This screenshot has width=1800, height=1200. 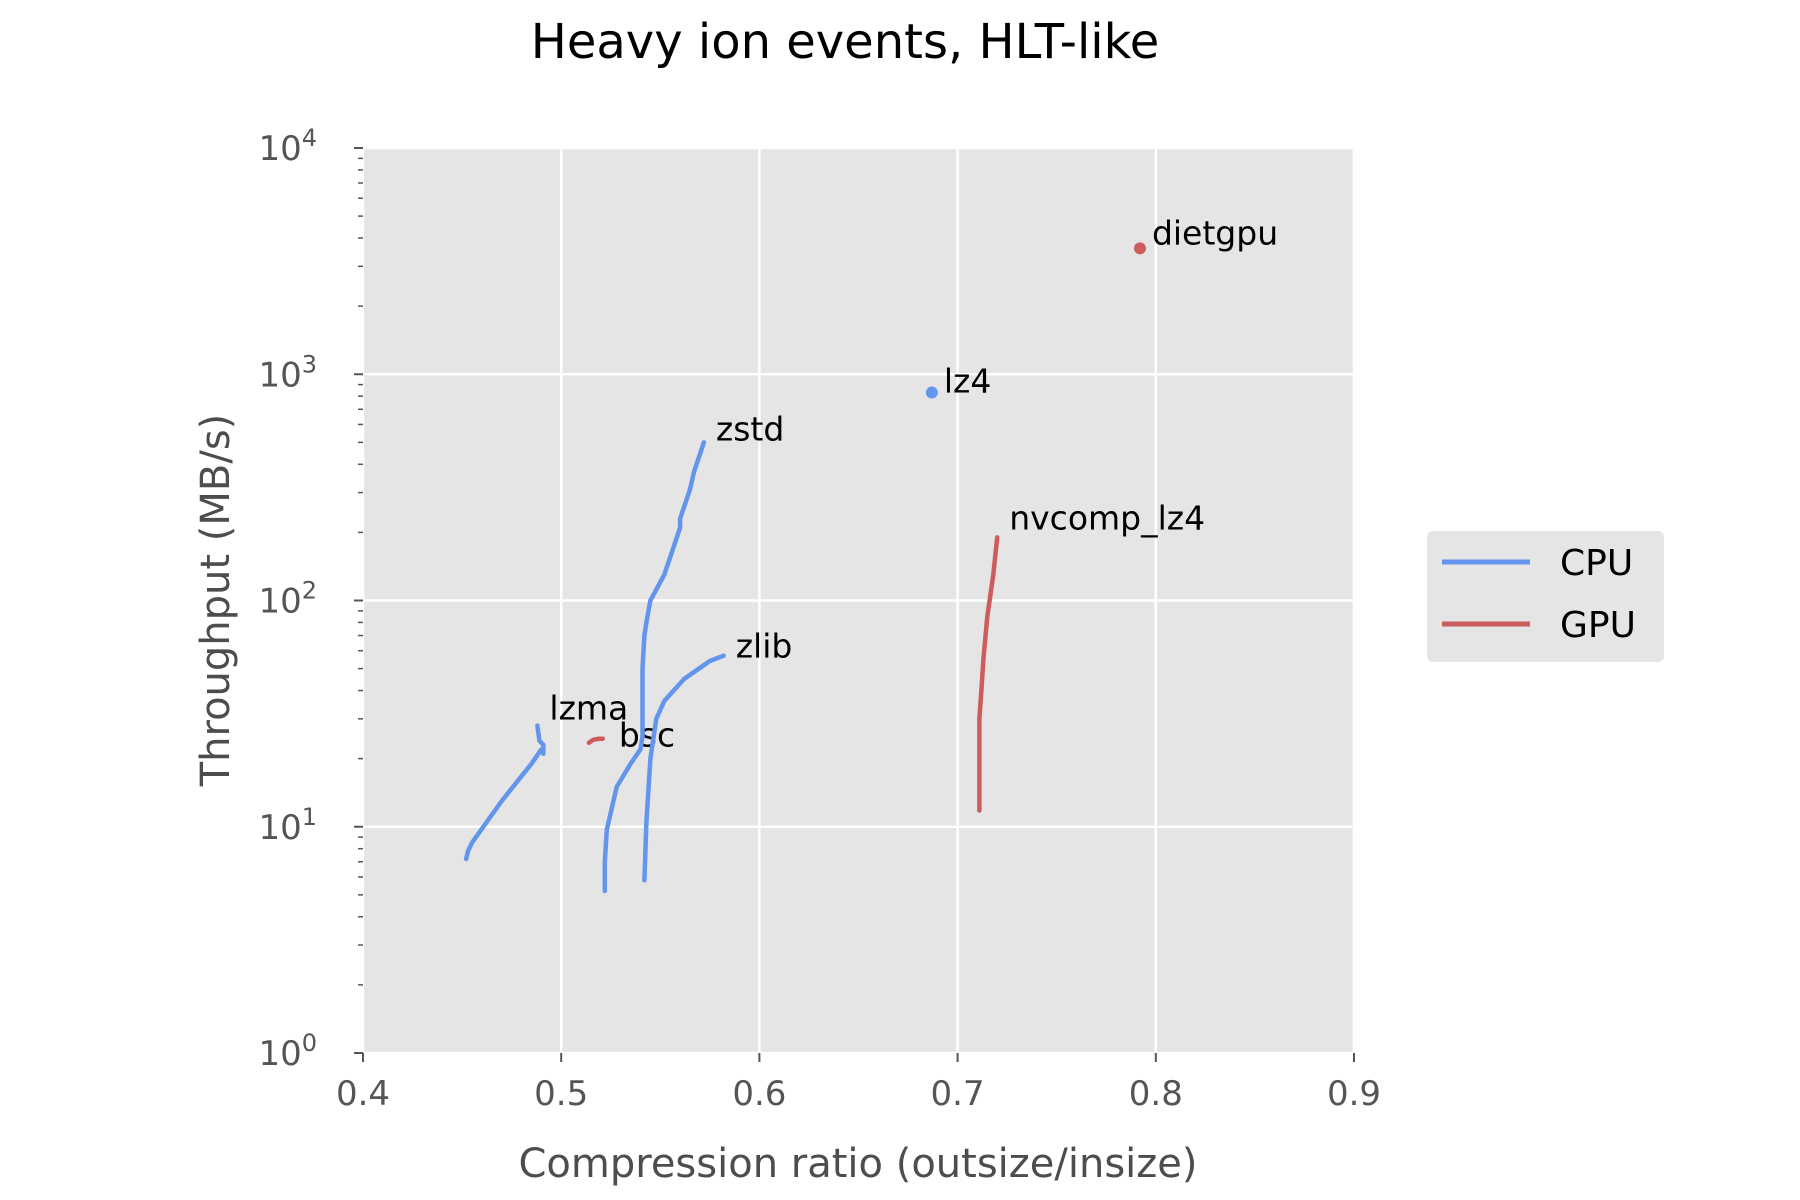 I want to click on x-axis-label: Compression ratio (outsize/insize), so click(x=858, y=1164).